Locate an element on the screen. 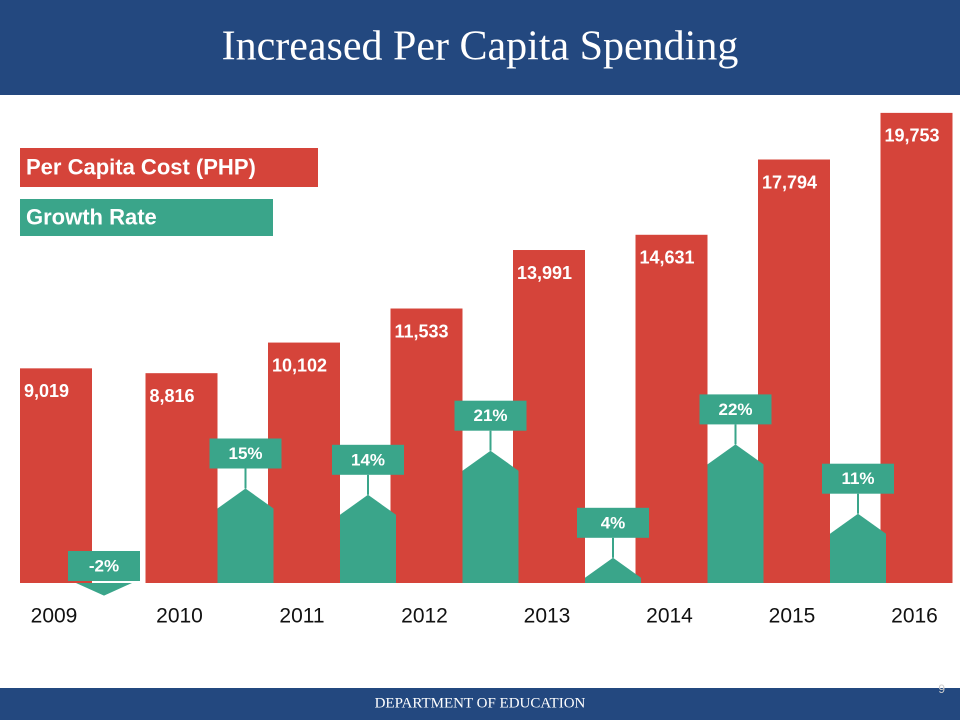 The image size is (960, 720). cost-label: 9,019 is located at coordinates (46, 391).